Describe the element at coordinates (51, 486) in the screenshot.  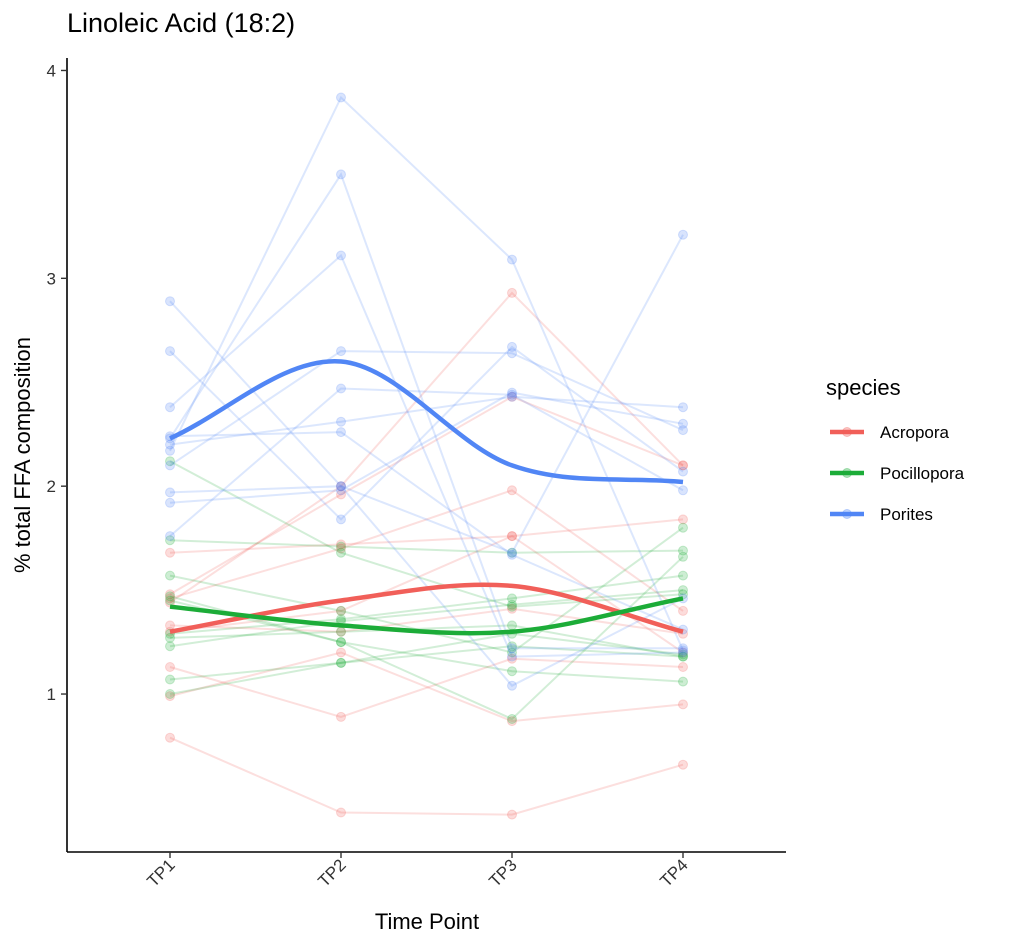
I see `y-tick-label: 2` at that location.